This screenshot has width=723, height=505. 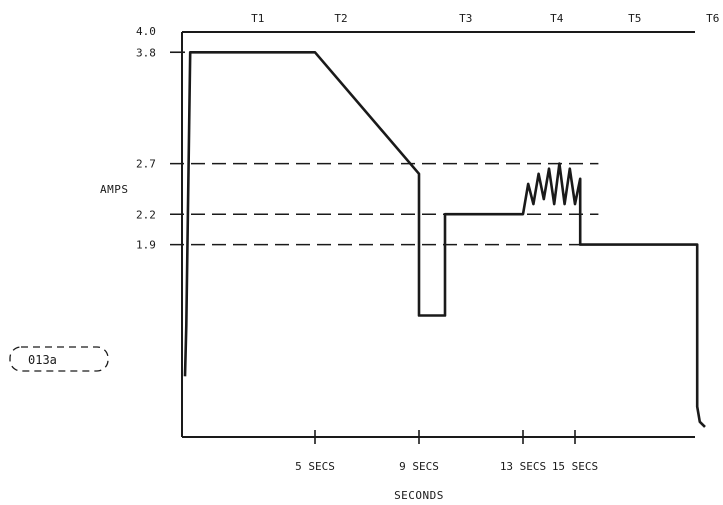 I want to click on x-axis-title: SECONDS, so click(x=419, y=495).